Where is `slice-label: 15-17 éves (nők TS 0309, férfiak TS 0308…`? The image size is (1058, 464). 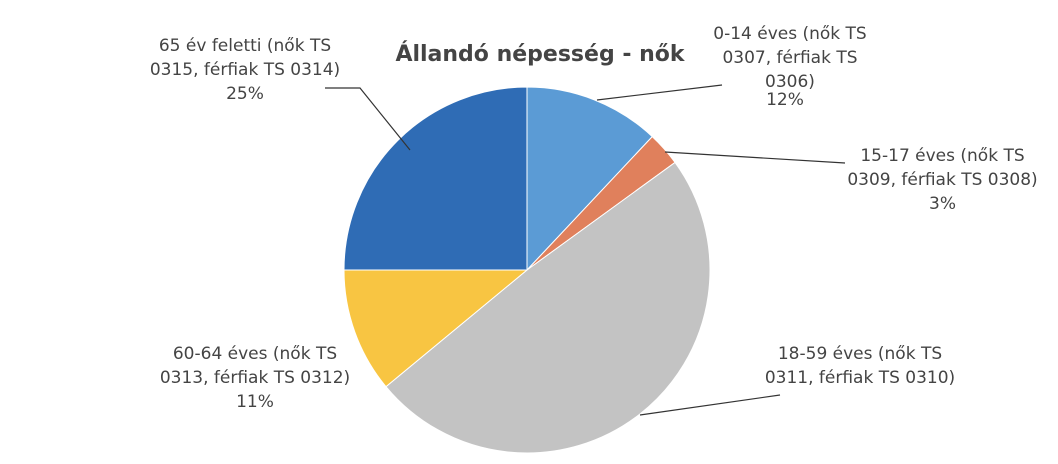 slice-label: 15-17 éves (nők TS 0309, férfiak TS 0308… is located at coordinates (942, 180).